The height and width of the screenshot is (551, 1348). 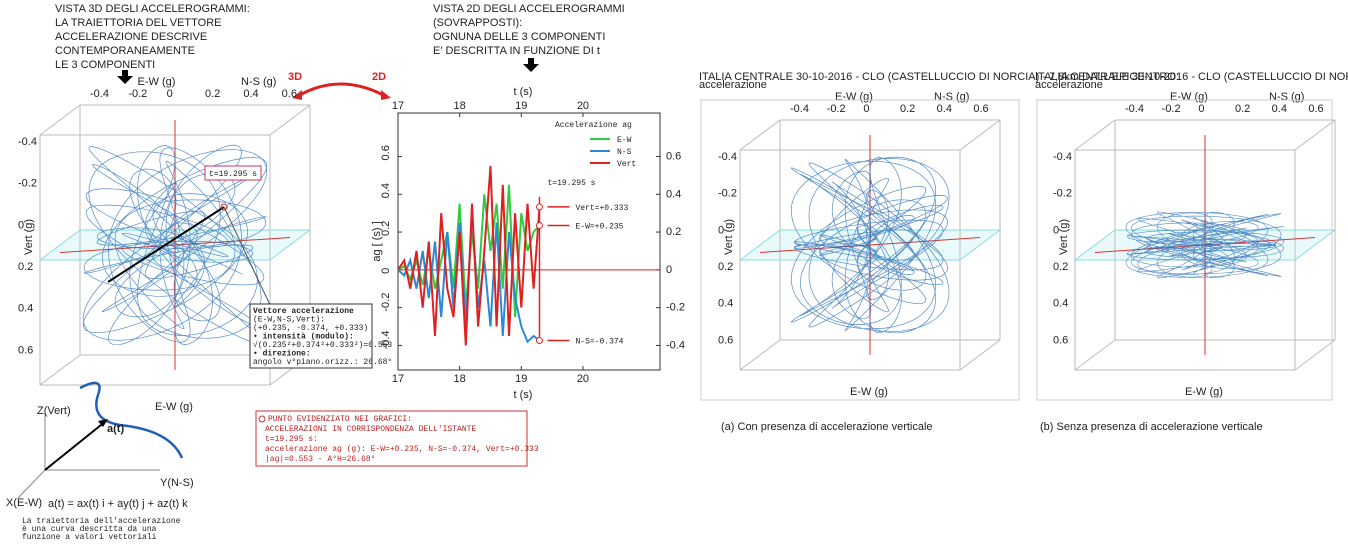 I want to click on arrow-head, so click(x=341, y=95).